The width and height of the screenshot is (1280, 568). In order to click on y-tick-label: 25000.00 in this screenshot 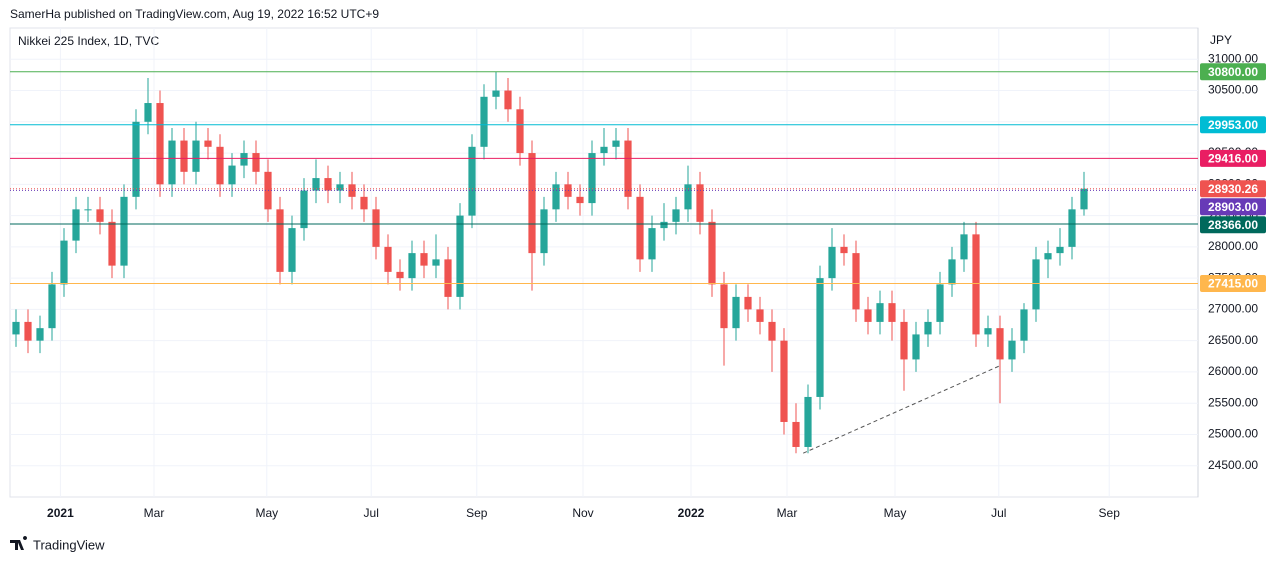, I will do `click(1233, 434)`.